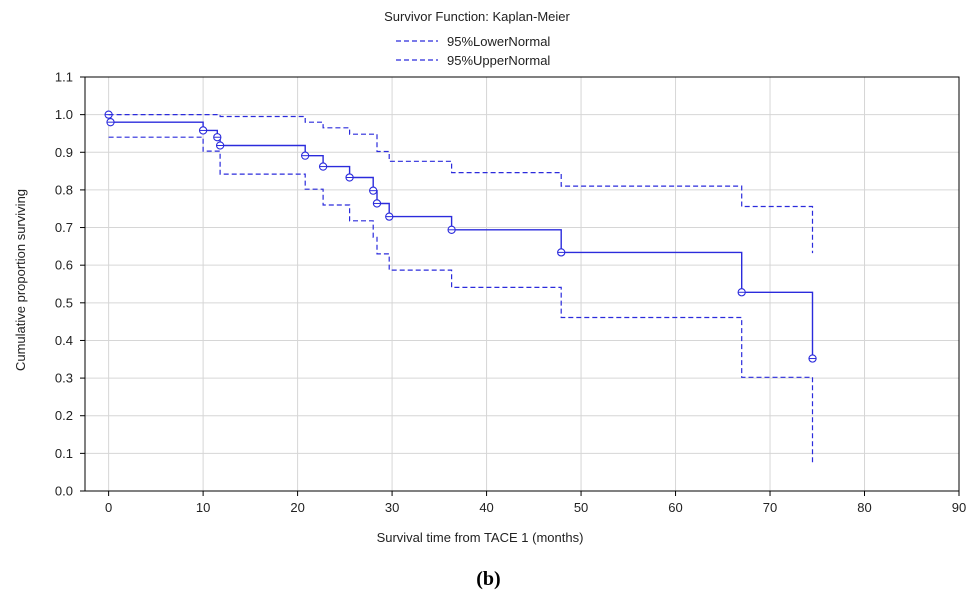 This screenshot has width=977, height=603. I want to click on figure-caption: (b), so click(488, 579).